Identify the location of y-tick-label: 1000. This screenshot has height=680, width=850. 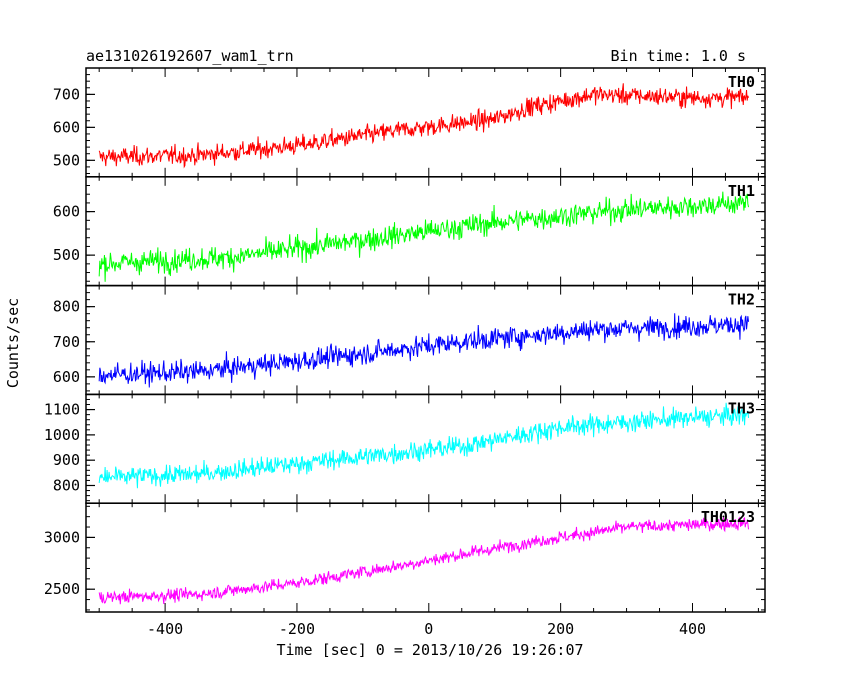
(62, 435).